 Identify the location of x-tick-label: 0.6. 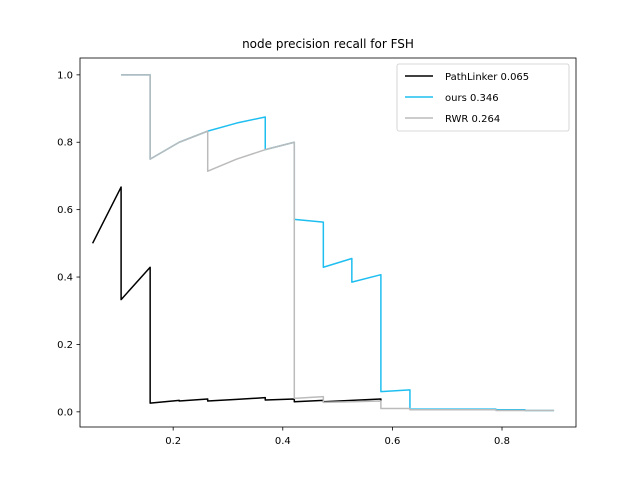
(392, 441).